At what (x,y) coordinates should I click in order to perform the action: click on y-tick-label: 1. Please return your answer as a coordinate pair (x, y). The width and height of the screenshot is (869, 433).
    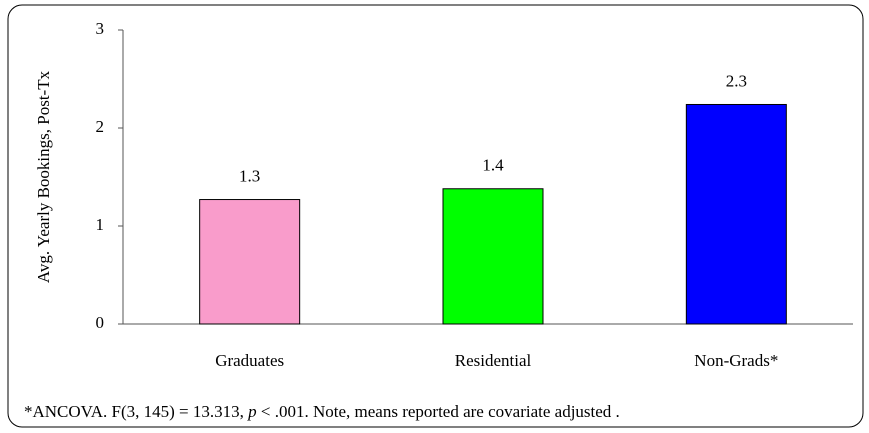
    Looking at the image, I should click on (100, 224).